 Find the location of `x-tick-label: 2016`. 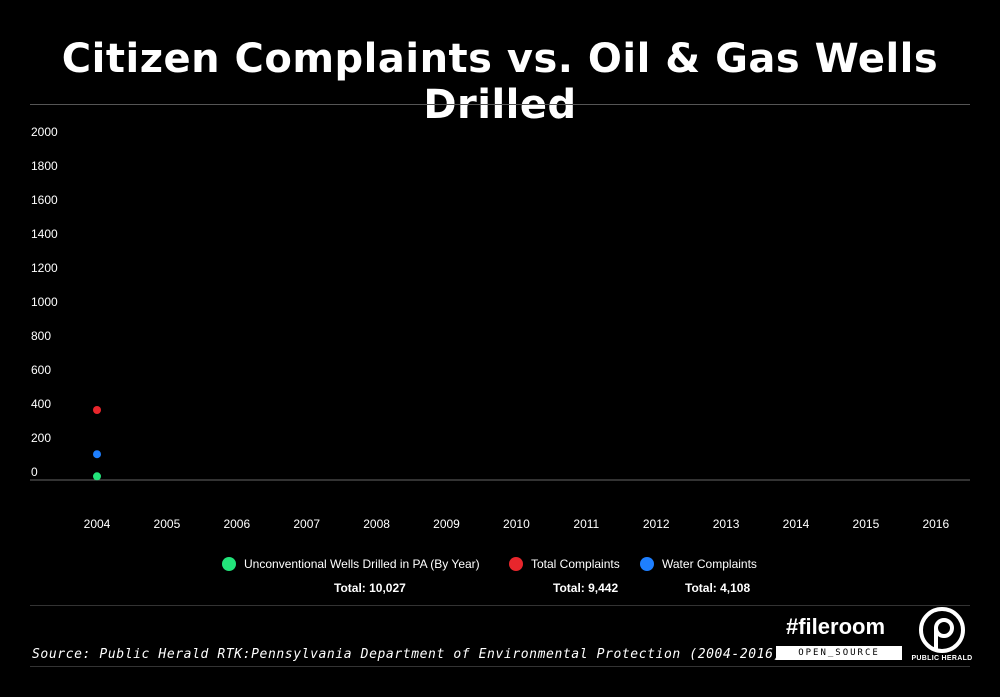

x-tick-label: 2016 is located at coordinates (935, 524).